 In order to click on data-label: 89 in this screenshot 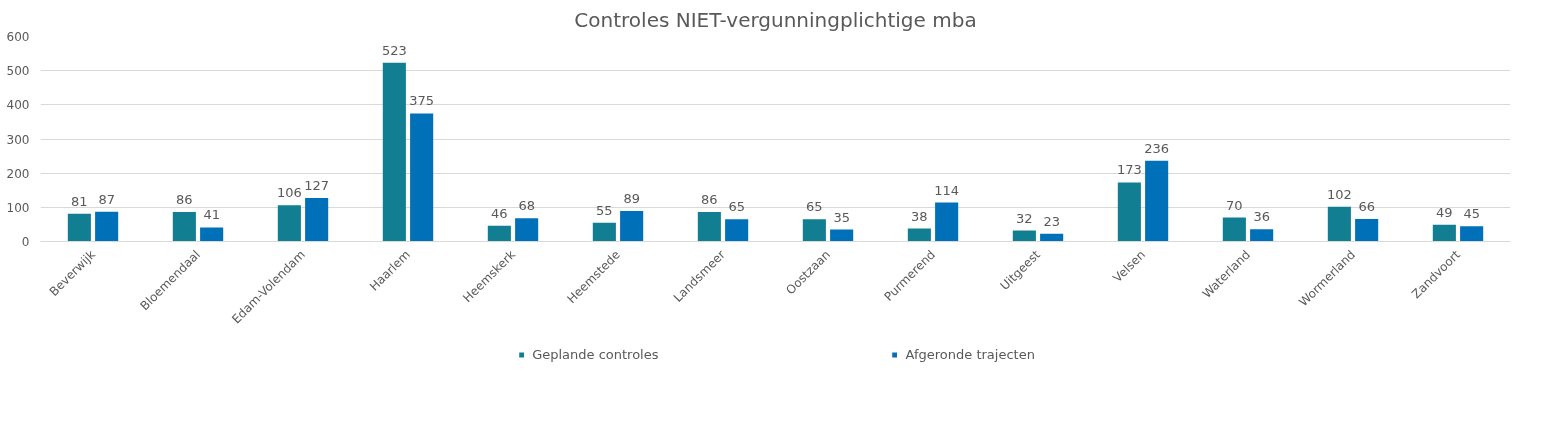, I will do `click(631, 199)`.